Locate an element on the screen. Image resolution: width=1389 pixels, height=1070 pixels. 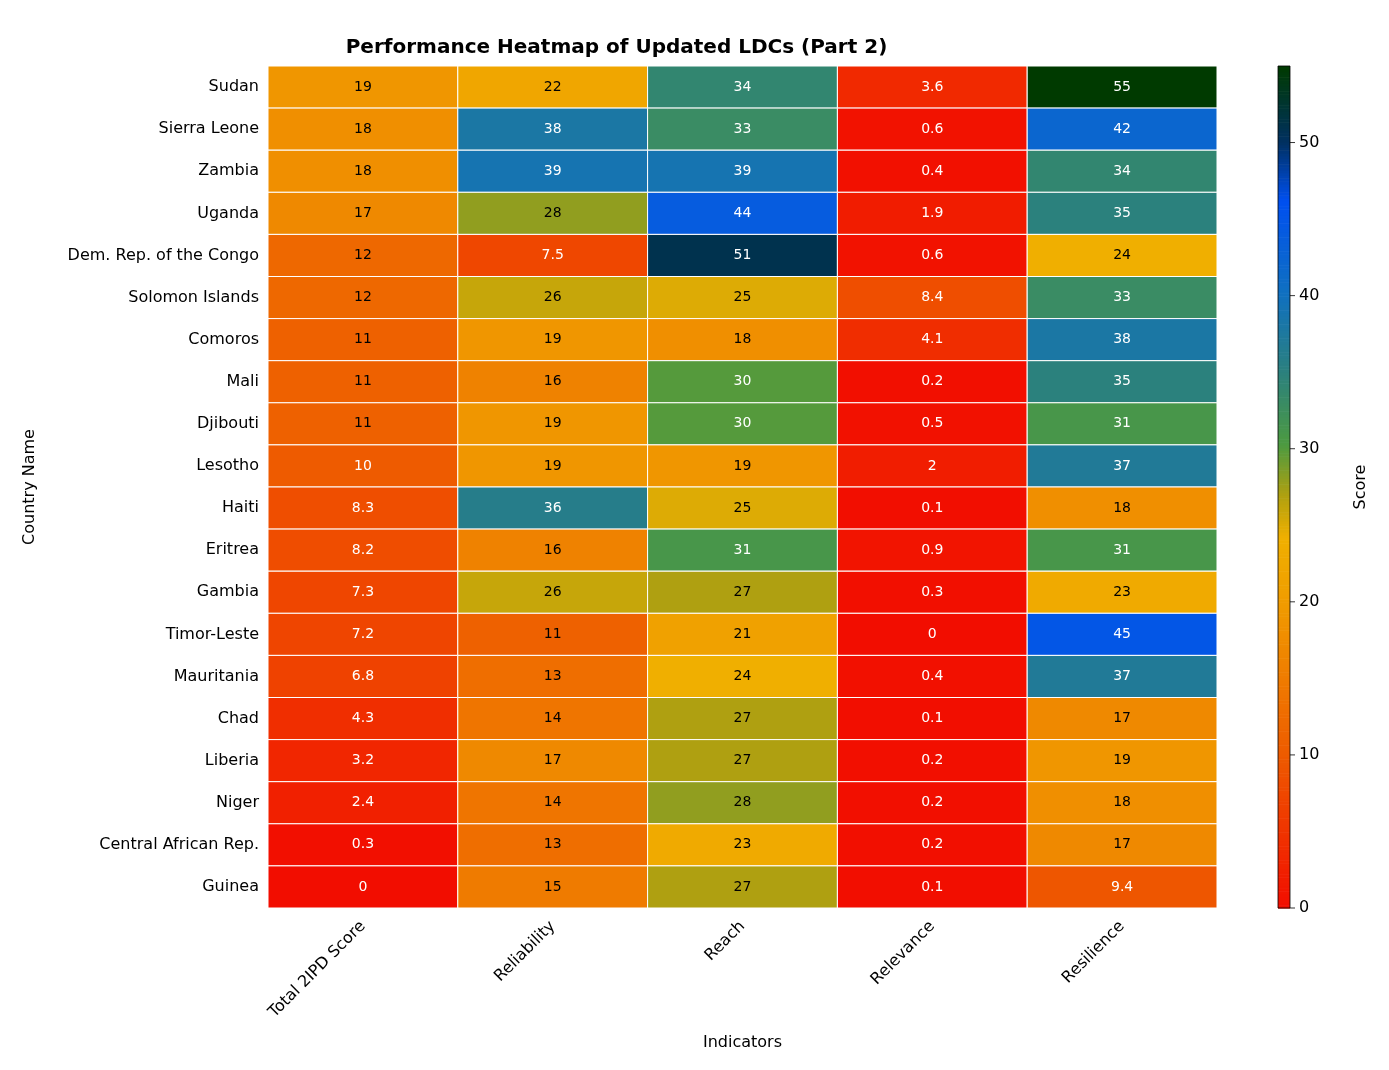
x-axis-title: Indicators is located at coordinates (742, 1041).